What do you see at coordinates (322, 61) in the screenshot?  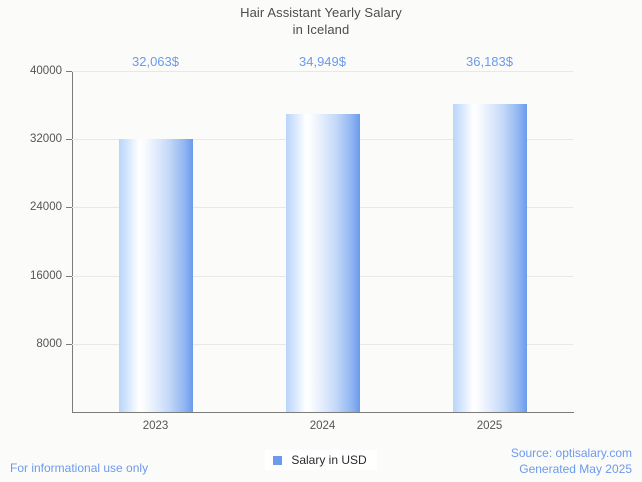 I see `bar-value-label-2024: 34,949$` at bounding box center [322, 61].